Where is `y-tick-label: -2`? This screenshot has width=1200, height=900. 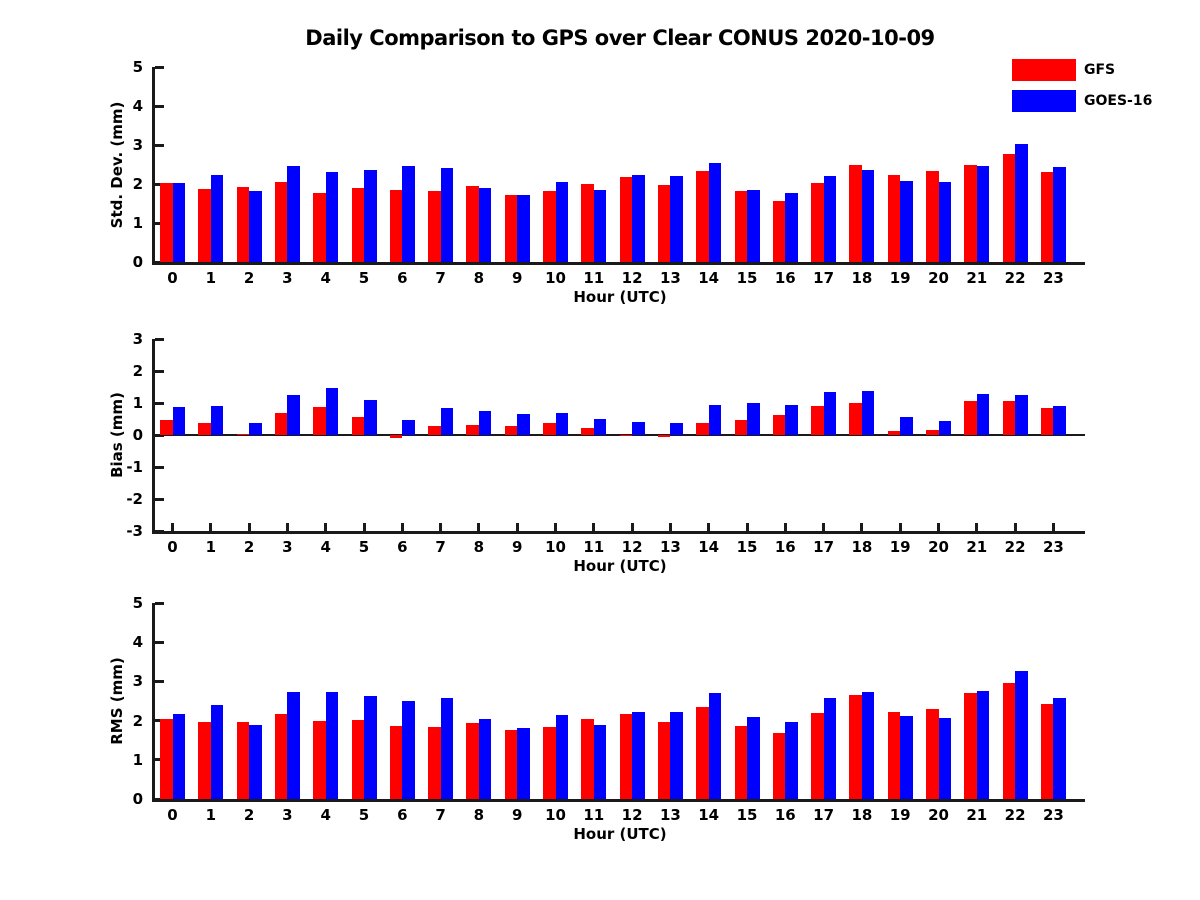 y-tick-label: -2 is located at coordinates (134, 499).